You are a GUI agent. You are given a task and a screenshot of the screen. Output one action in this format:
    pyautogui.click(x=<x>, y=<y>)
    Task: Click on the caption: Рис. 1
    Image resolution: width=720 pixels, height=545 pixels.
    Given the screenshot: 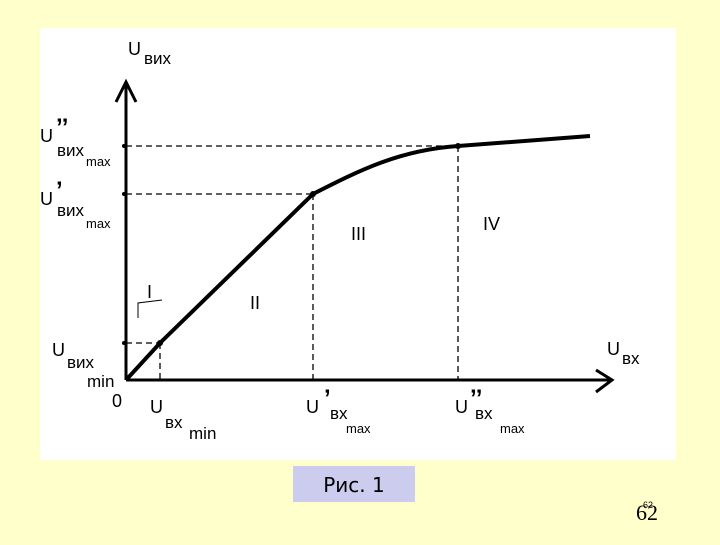 What is the action you would take?
    pyautogui.click(x=354, y=485)
    